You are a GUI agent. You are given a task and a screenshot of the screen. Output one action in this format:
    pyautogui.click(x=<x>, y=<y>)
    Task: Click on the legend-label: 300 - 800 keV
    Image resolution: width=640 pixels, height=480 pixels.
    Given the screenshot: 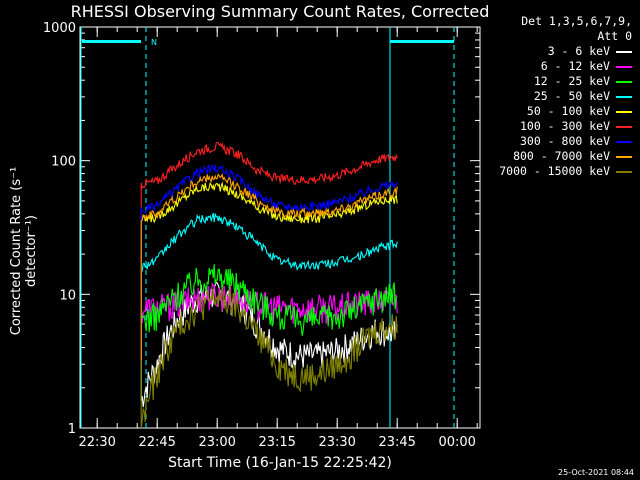 What is the action you would take?
    pyautogui.click(x=564, y=141)
    